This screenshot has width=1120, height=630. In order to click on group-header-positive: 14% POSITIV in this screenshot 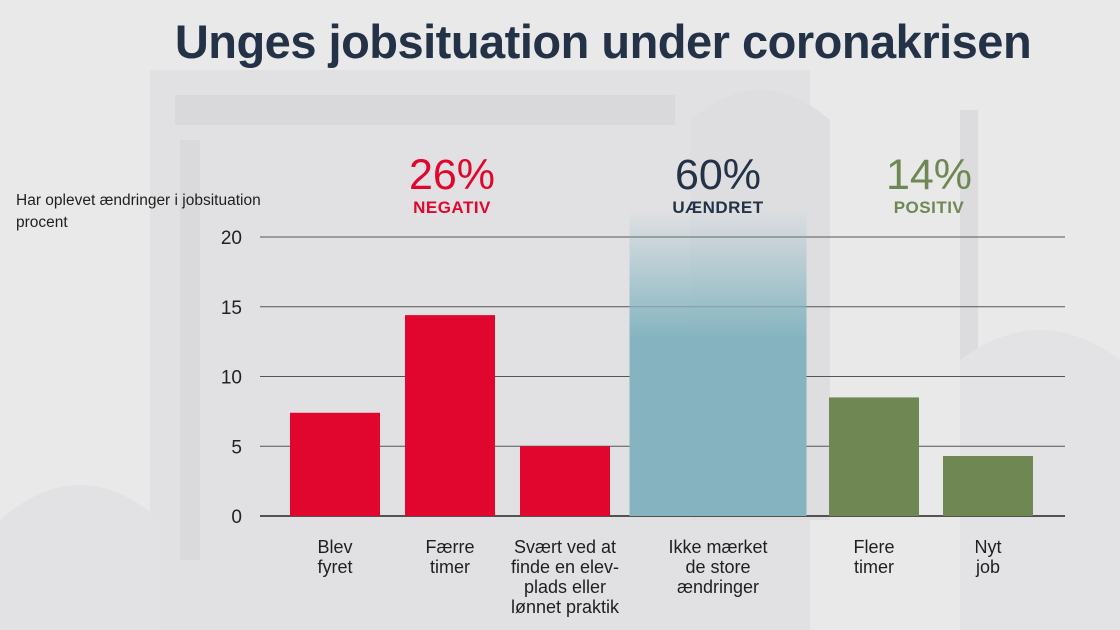, I will do `click(929, 185)`.